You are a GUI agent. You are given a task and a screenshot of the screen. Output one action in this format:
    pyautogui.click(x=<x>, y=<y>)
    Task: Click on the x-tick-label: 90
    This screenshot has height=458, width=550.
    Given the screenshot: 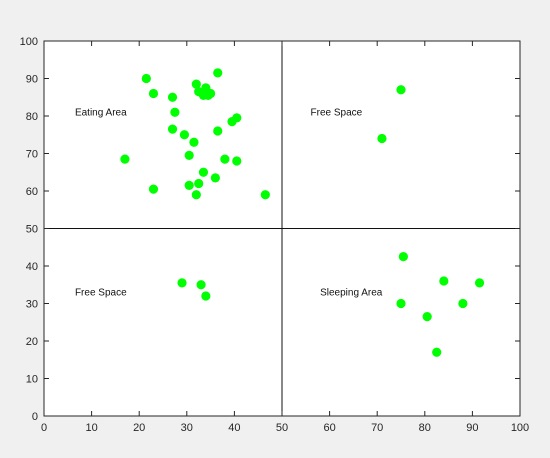 What is the action you would take?
    pyautogui.click(x=472, y=428)
    